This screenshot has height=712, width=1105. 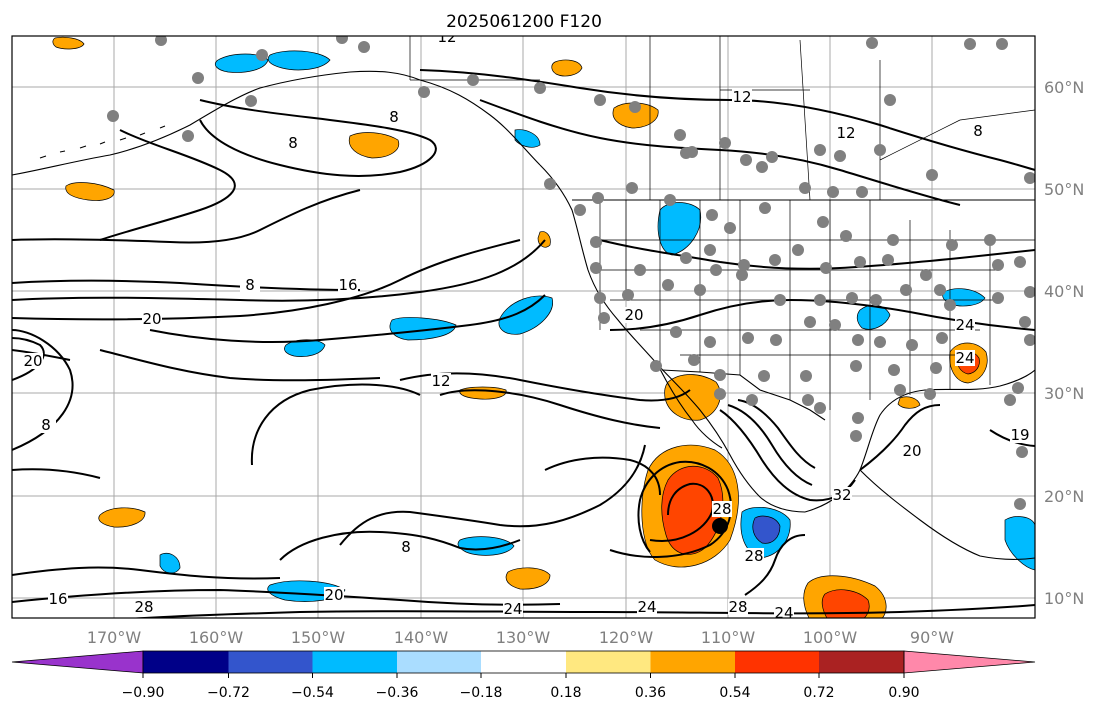 What do you see at coordinates (102, 142) in the screenshot?
I see `aleutian-islands` at bounding box center [102, 142].